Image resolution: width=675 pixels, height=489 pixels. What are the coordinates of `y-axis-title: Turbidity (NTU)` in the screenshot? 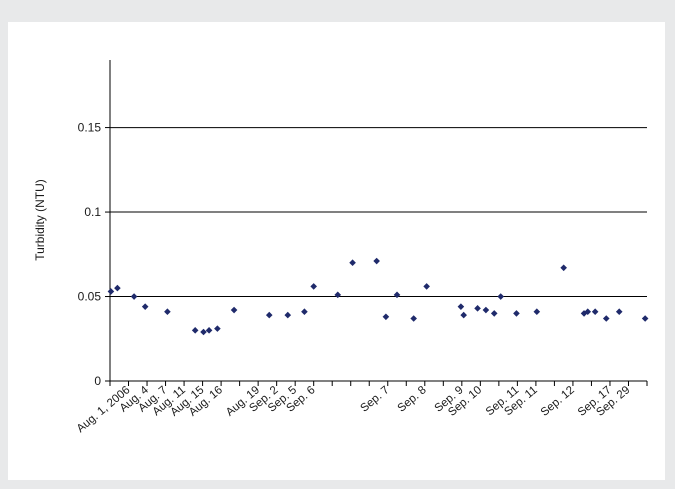 It's located at (40, 220).